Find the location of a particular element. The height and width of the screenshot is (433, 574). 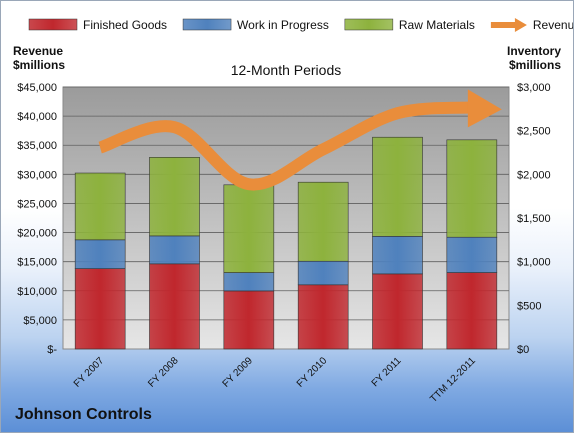

left-tick-label: $30,000 is located at coordinates (37, 175).